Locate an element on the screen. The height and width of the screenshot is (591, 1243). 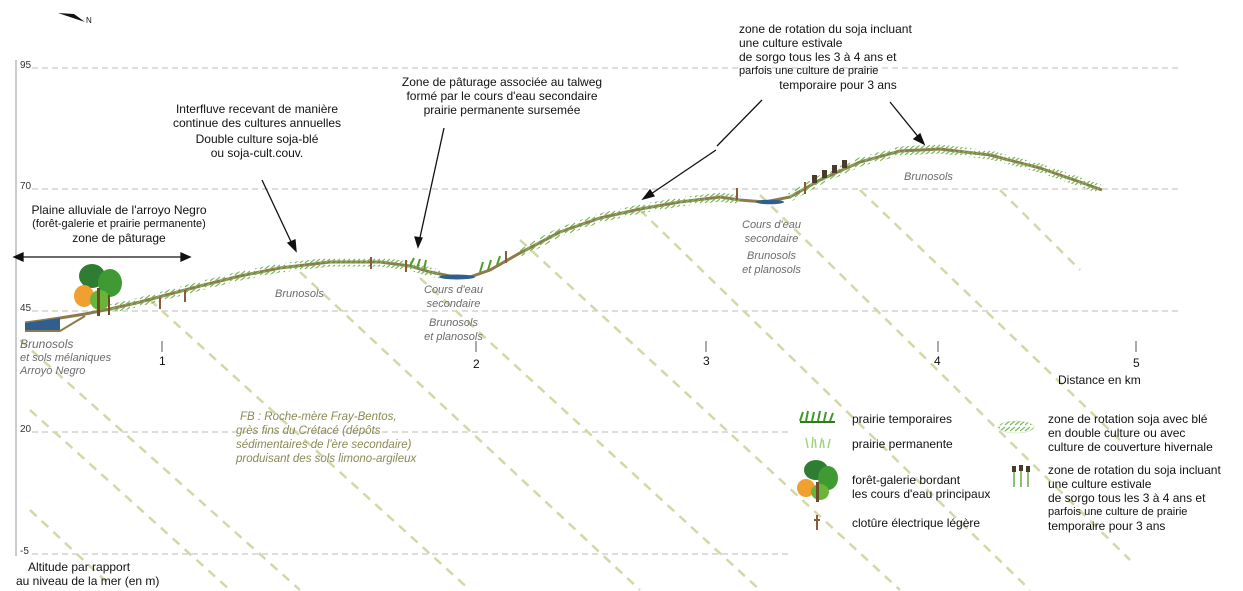
fence-icons is located at coordinates (482, 245).